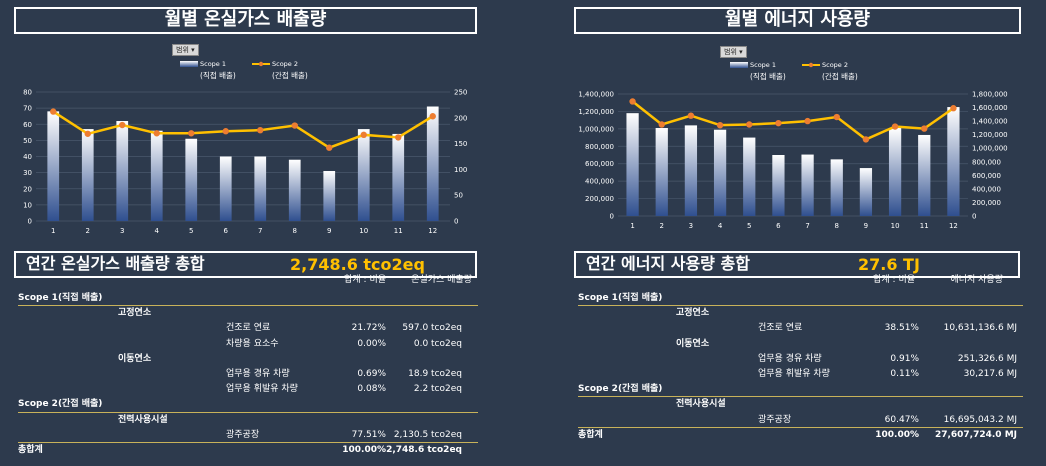 The width and height of the screenshot is (1046, 466). What do you see at coordinates (252, 343) in the screenshot?
I see `table-row-label: 차량용 요소수` at bounding box center [252, 343].